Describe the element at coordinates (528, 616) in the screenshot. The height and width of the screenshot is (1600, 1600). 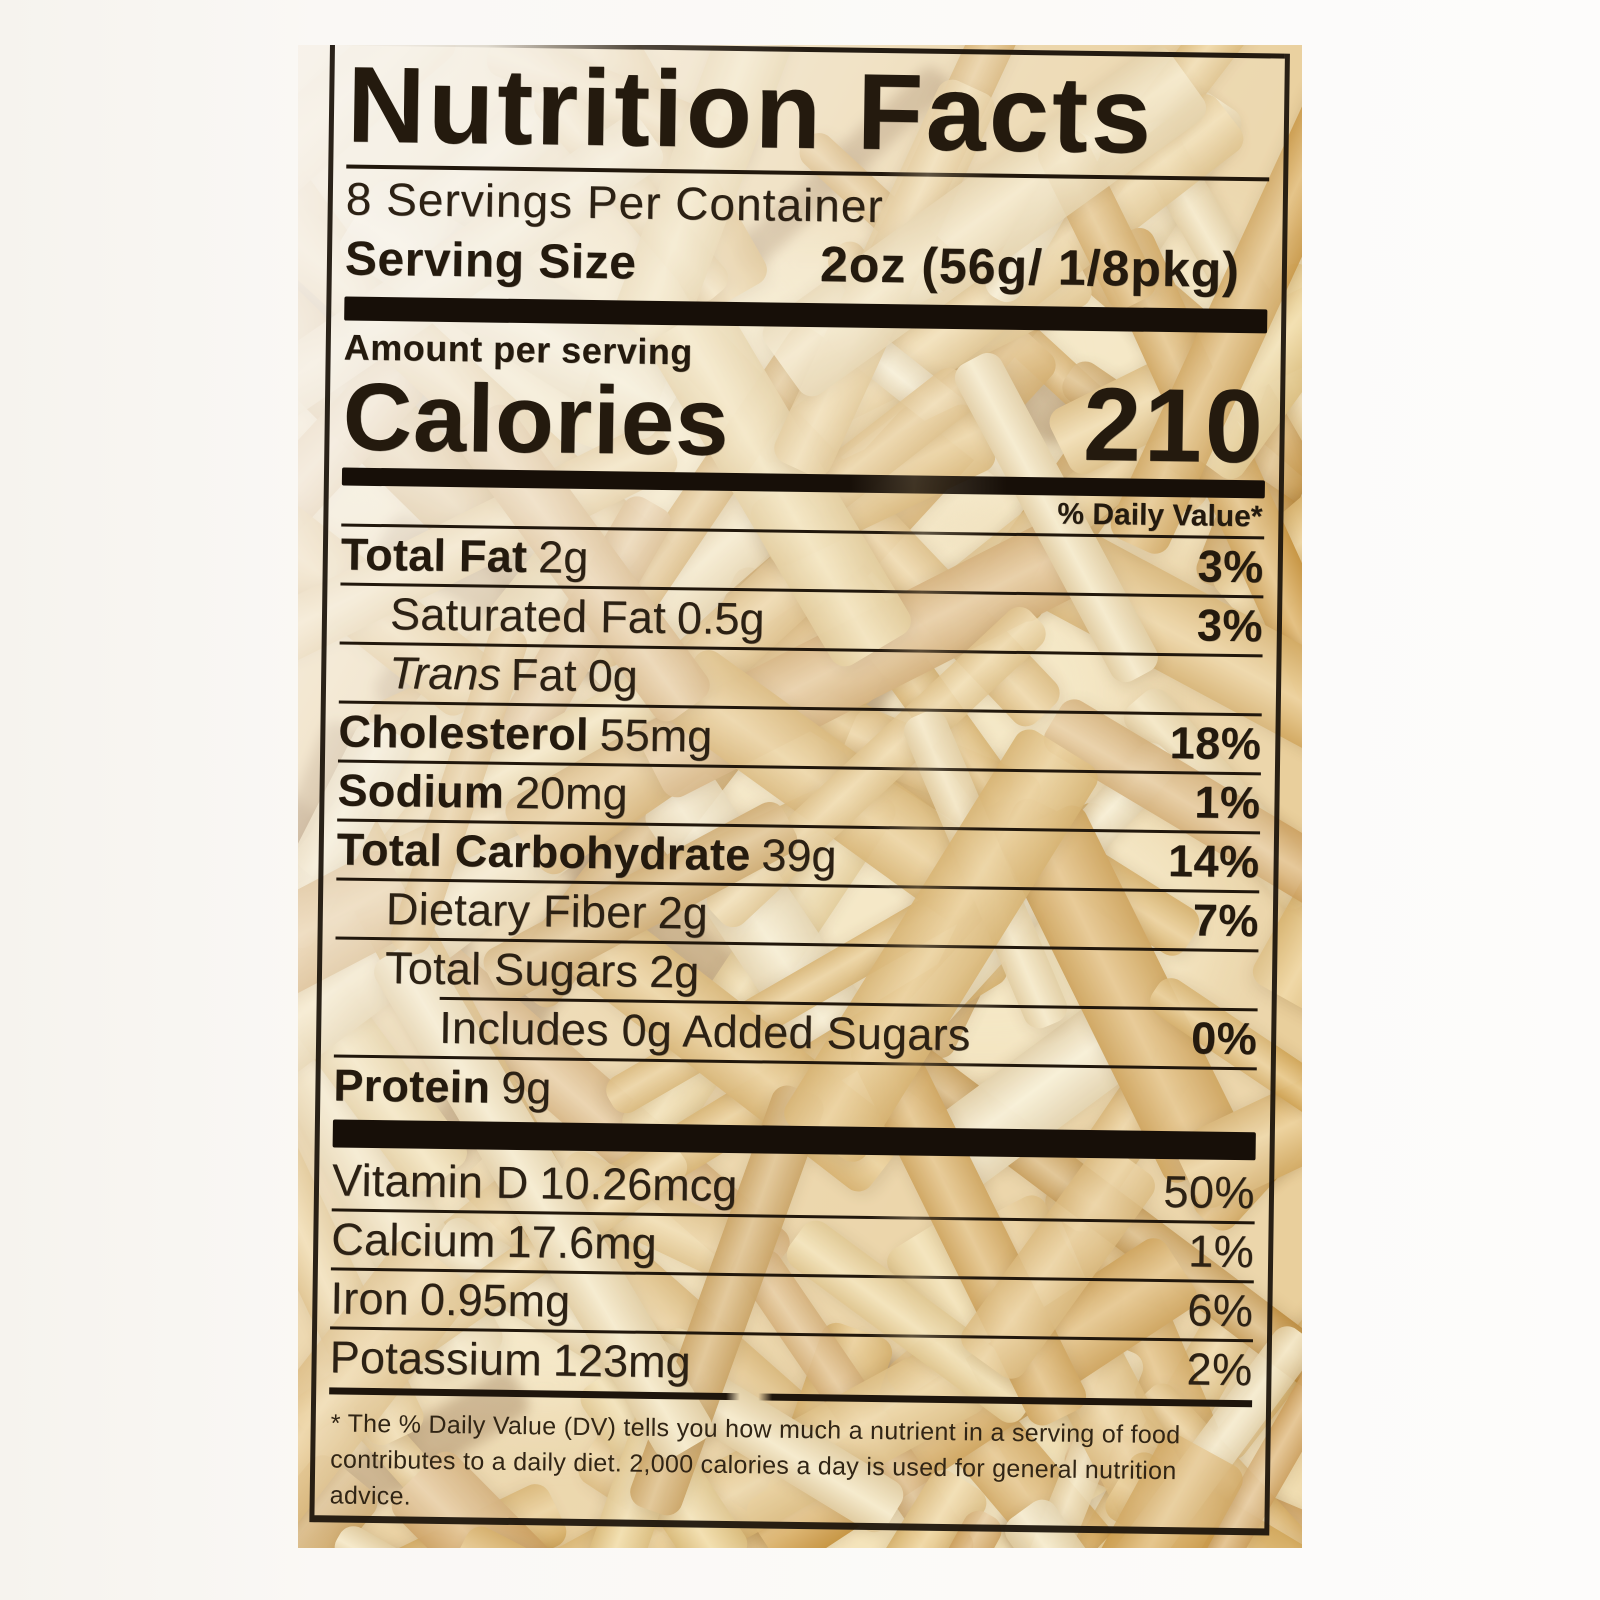
I see `nutrient-name: Saturated Fat` at that location.